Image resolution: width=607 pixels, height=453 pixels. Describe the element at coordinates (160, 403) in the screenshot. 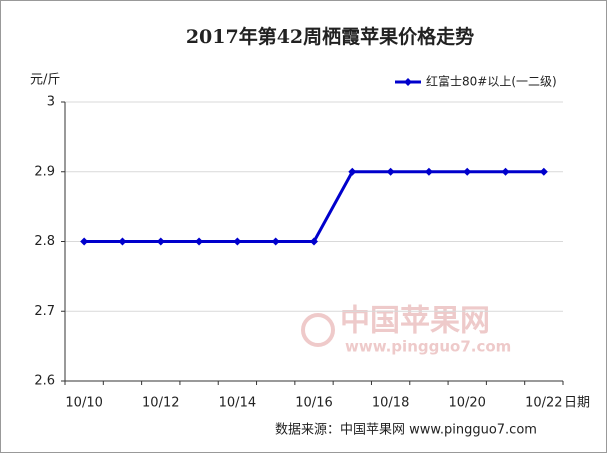

I see `x-tick-label: 10/12` at that location.